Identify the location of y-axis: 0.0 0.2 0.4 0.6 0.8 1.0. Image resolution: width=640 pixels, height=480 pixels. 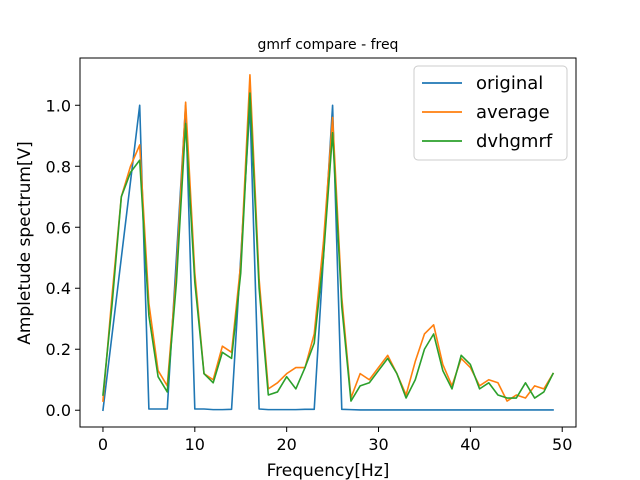
(63, 258).